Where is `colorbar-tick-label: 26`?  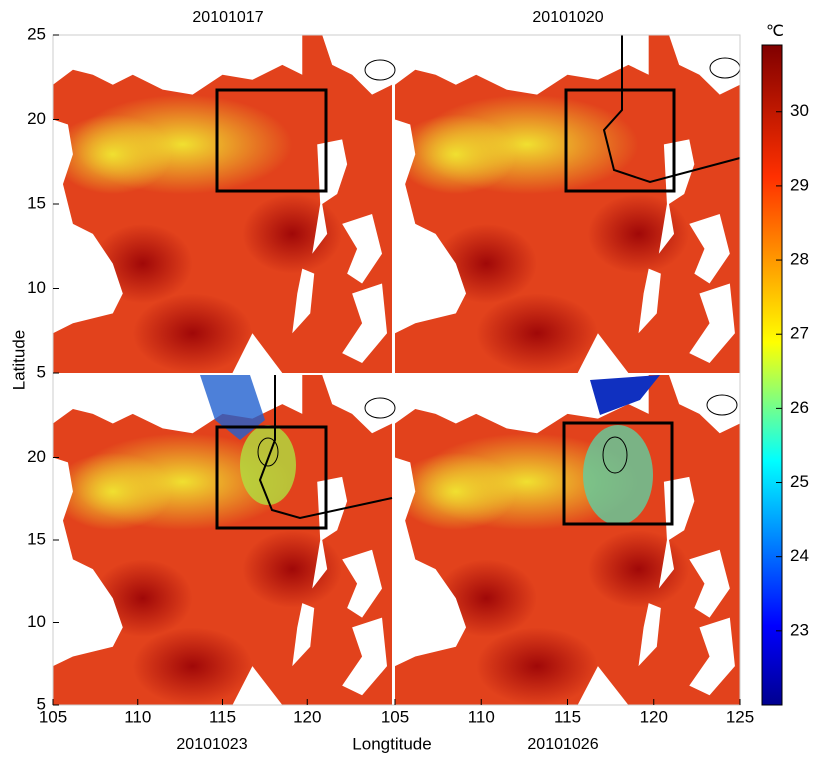
colorbar-tick-label: 26 is located at coordinates (799, 407).